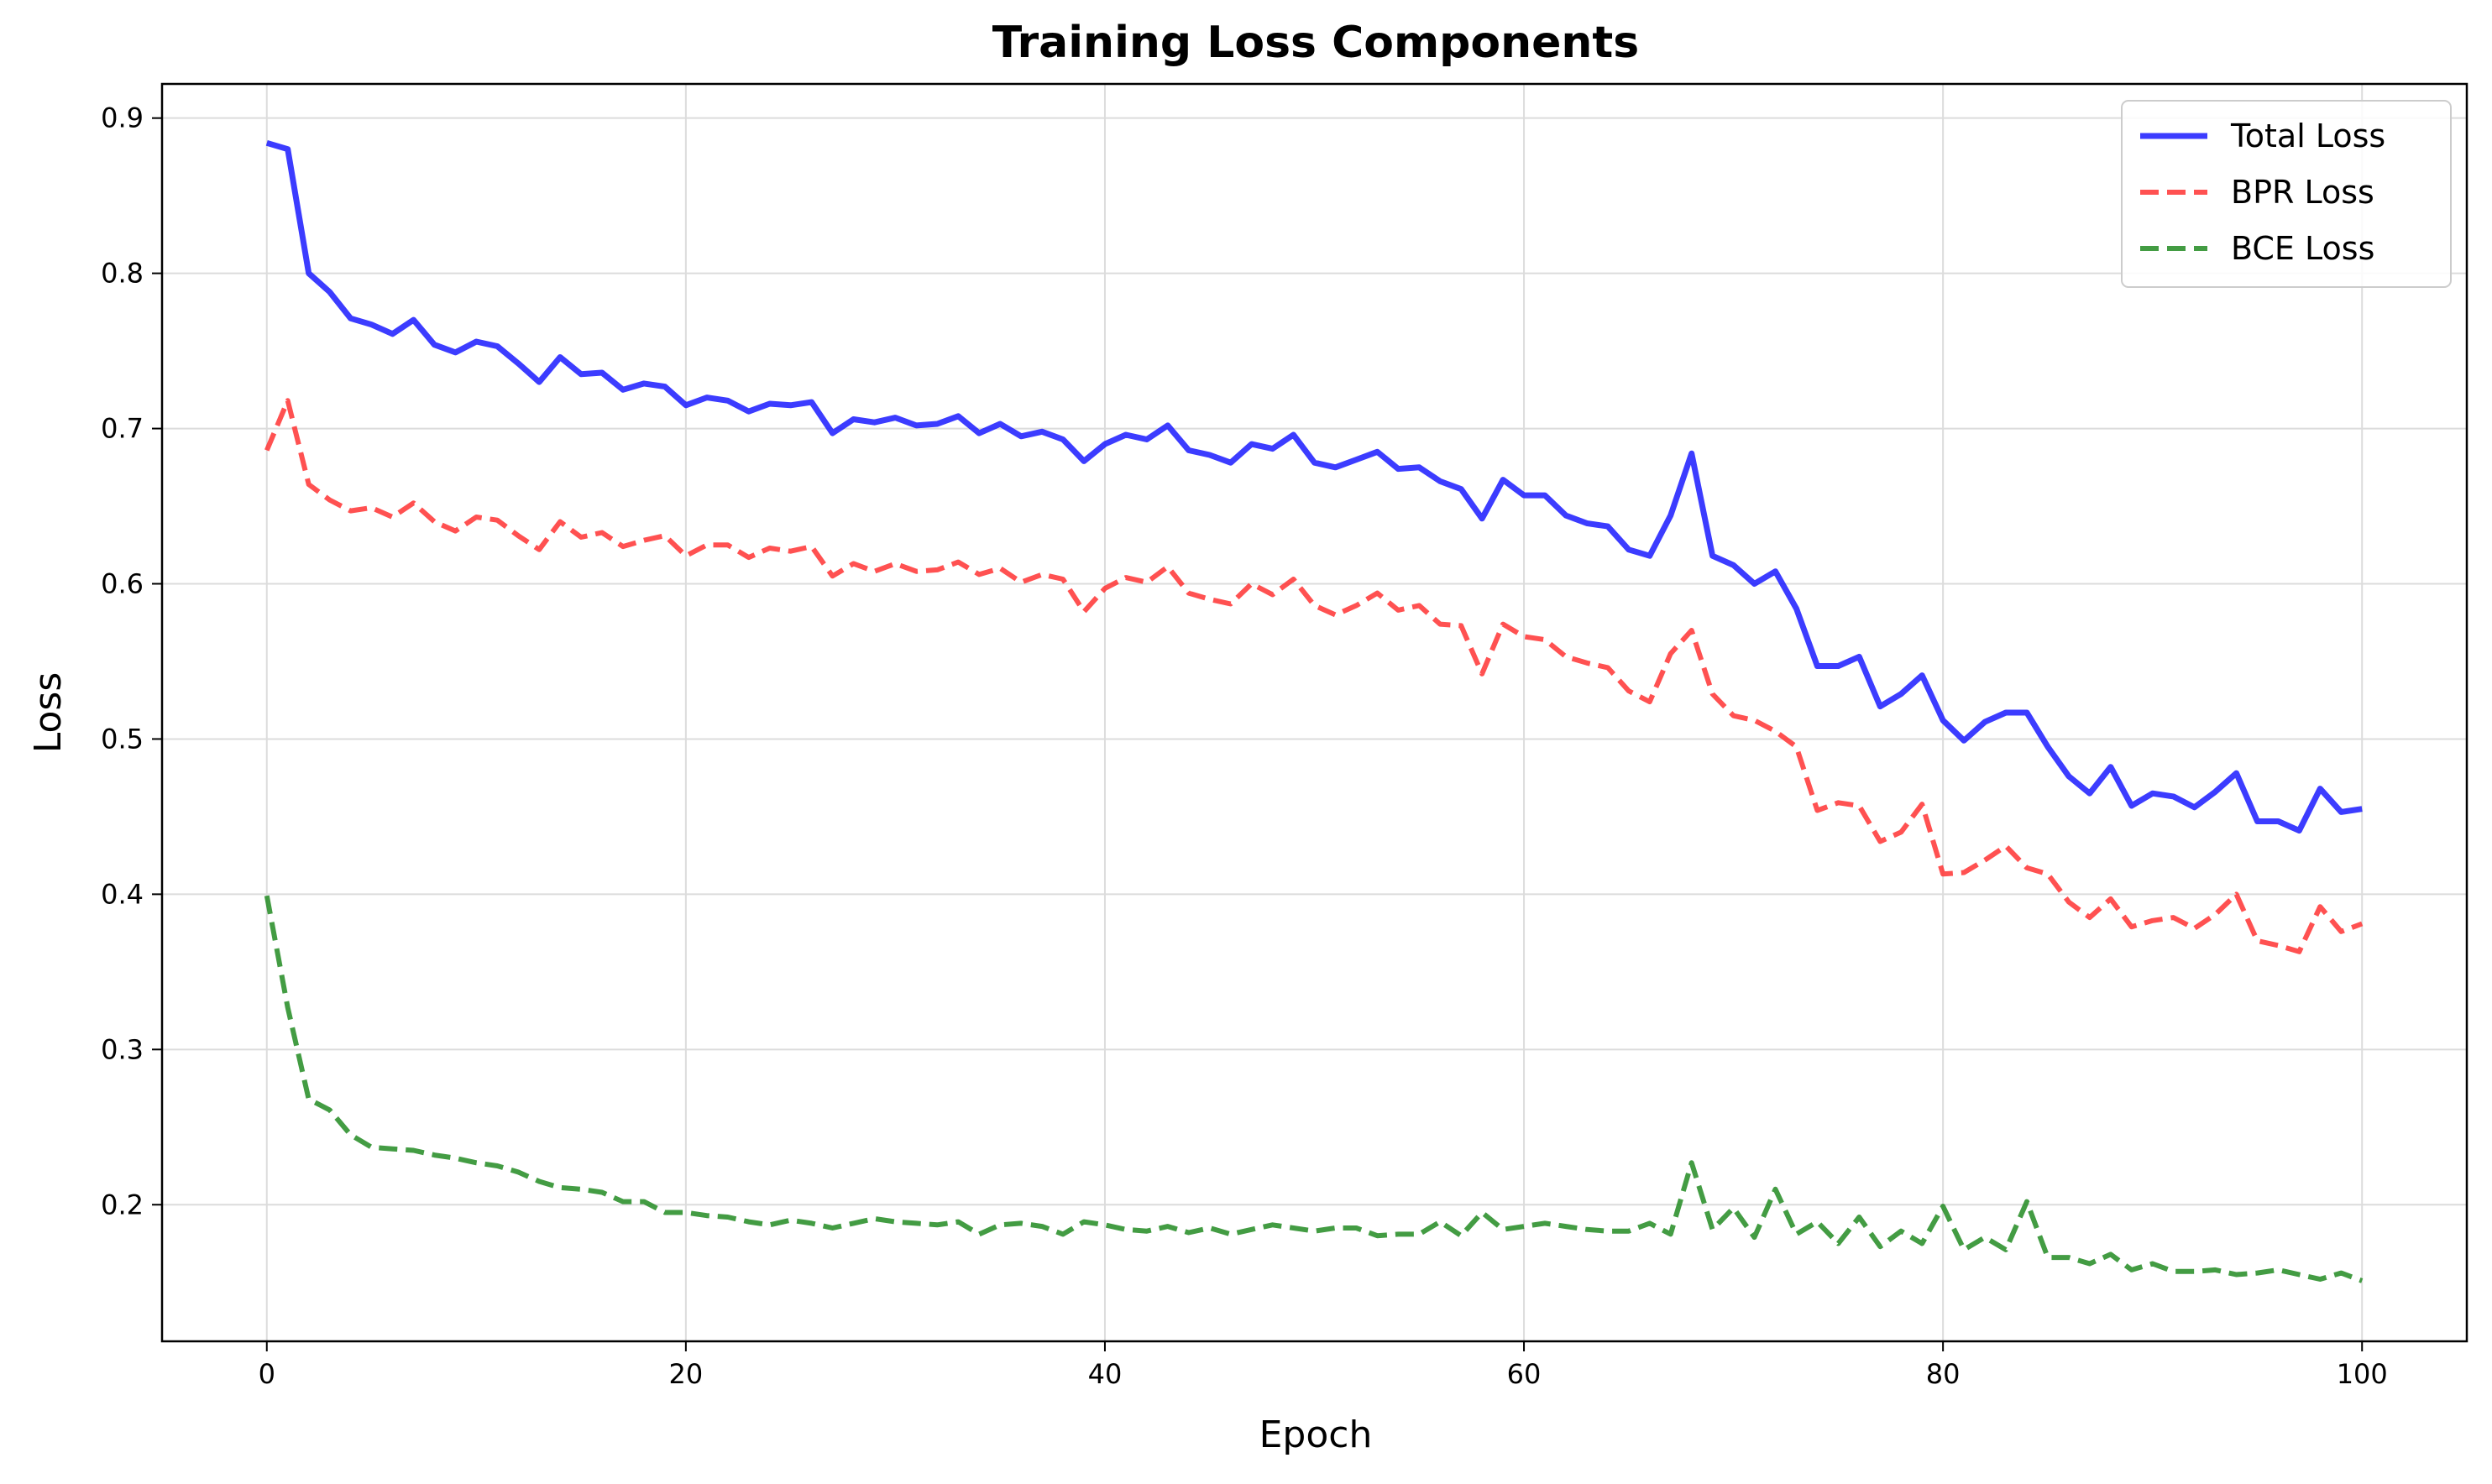 The image size is (2492, 1484). What do you see at coordinates (2302, 248) in the screenshot?
I see `legend-label: BCE Loss` at bounding box center [2302, 248].